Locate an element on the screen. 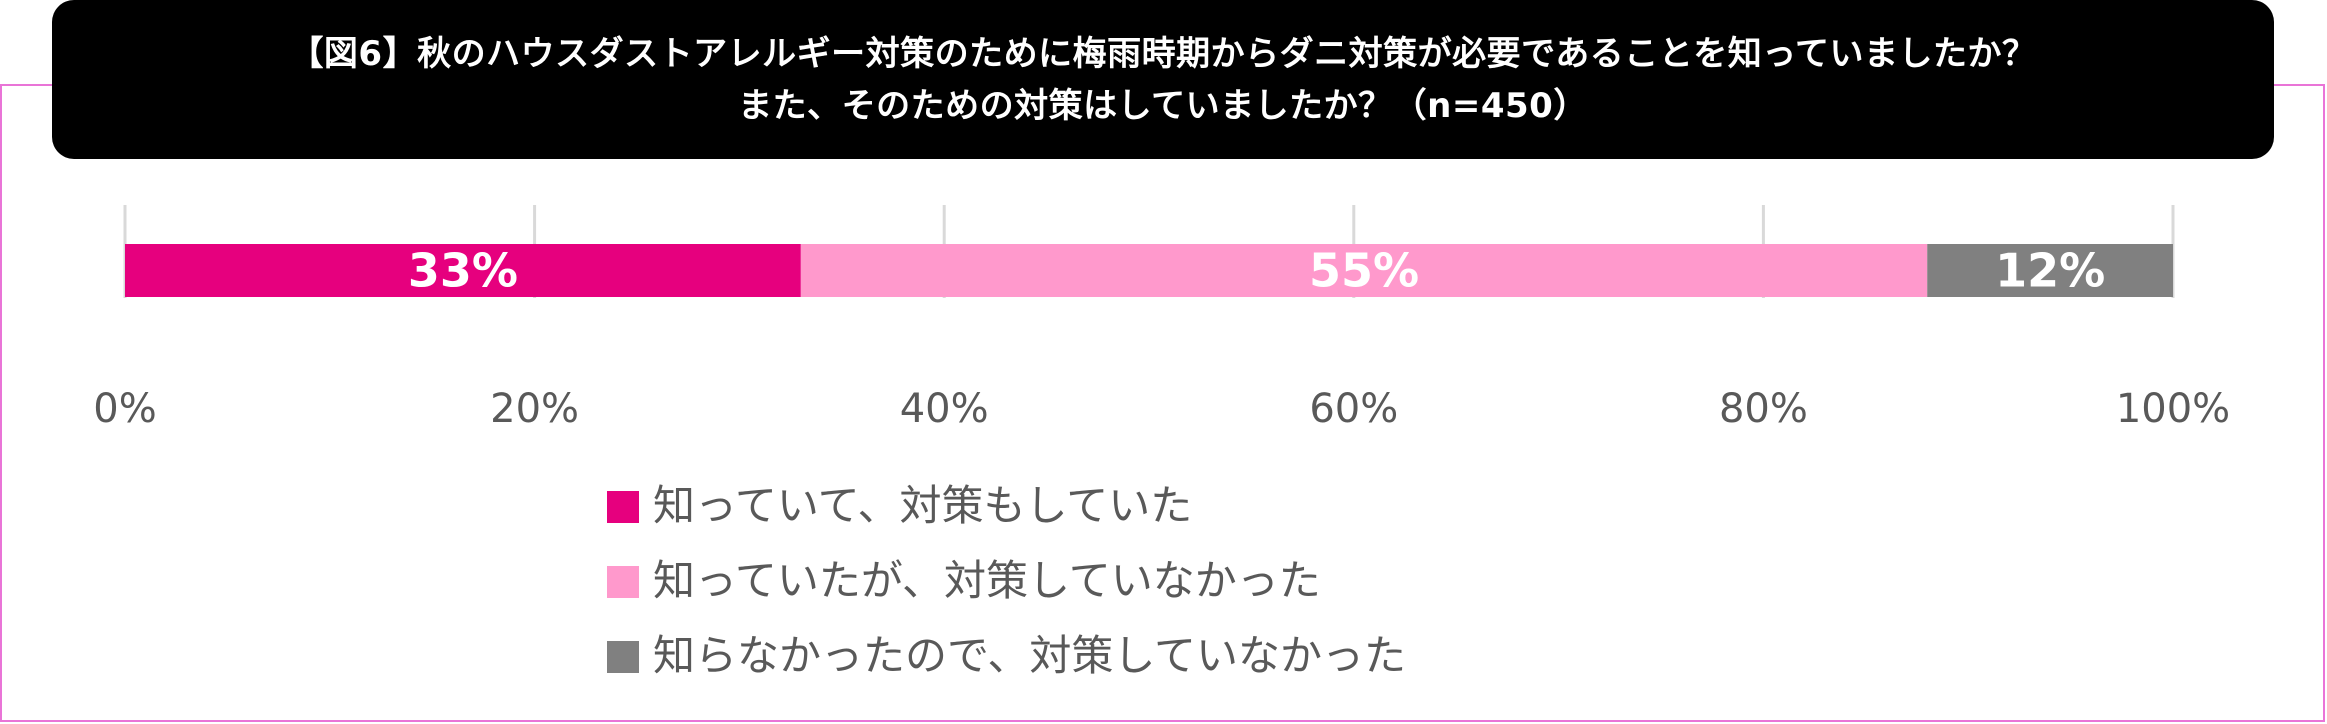 The height and width of the screenshot is (724, 2327). legend-item-did-not-know: 知らなかったので、対策していなかった is located at coordinates (1006, 652).